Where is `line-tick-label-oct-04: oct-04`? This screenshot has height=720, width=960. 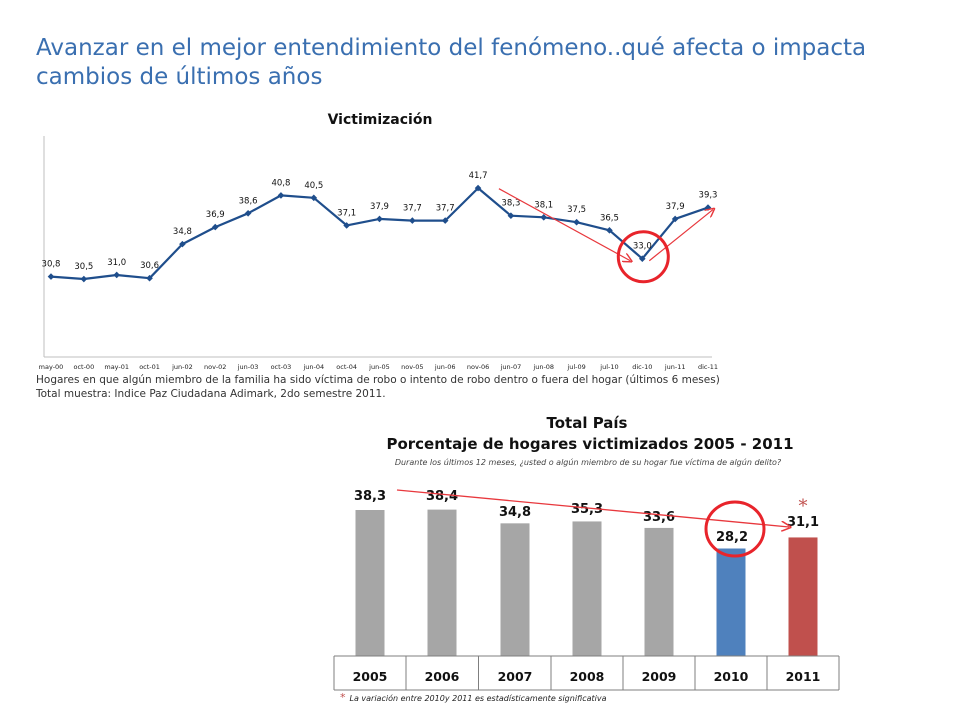 line-tick-label-oct-04: oct-04 is located at coordinates (346, 367).